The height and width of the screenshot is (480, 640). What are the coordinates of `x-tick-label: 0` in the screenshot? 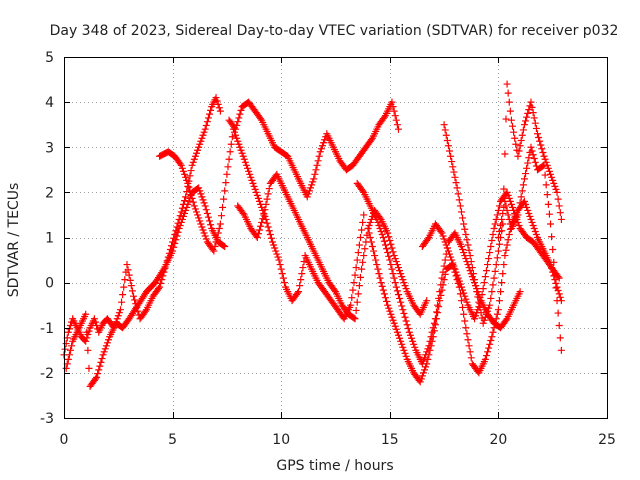 It's located at (64, 440).